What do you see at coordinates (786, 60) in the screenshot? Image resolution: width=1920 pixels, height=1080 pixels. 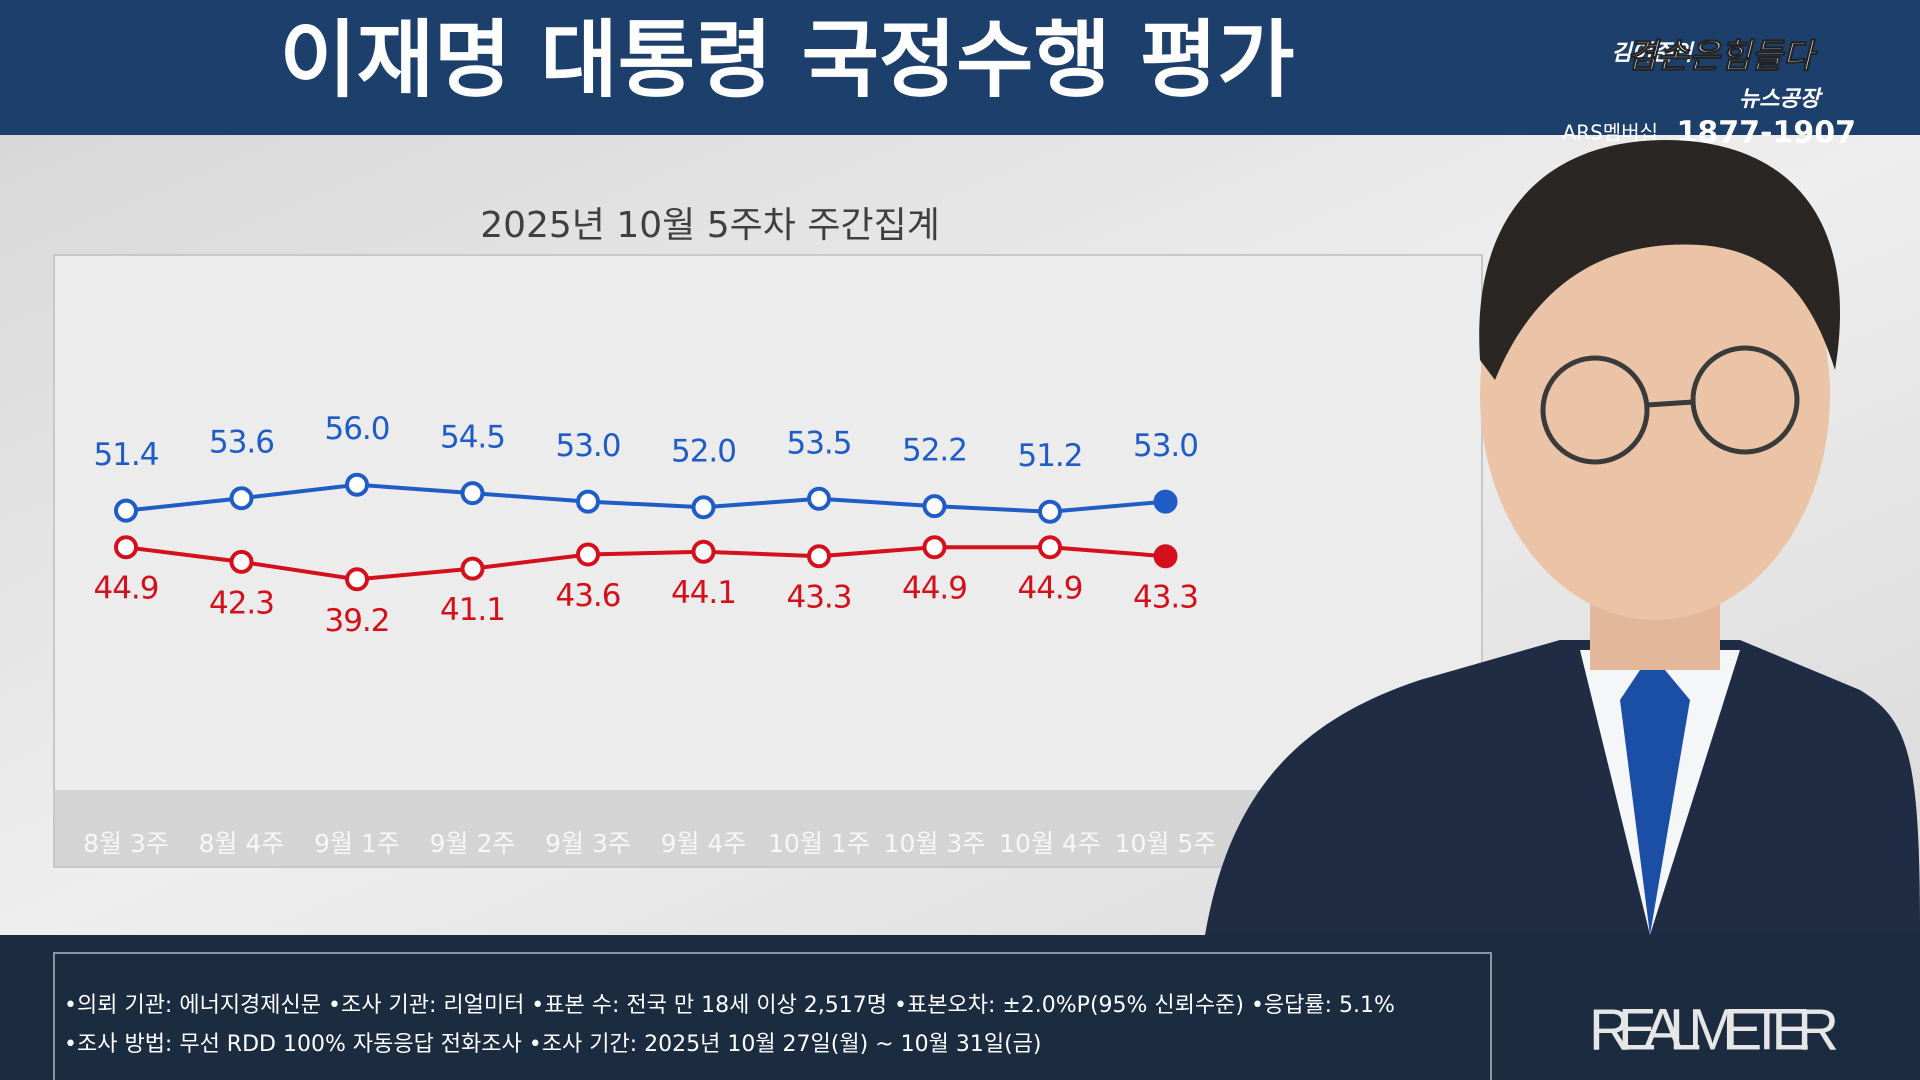 I see `title: 이재명 대통령 국정수행 평가` at bounding box center [786, 60].